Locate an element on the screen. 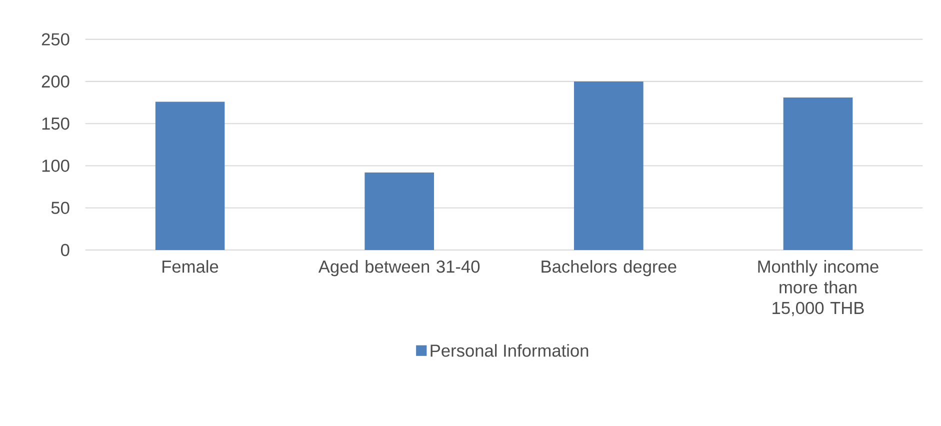 This screenshot has height=426, width=941. y-tick-label: 0 is located at coordinates (65, 250).